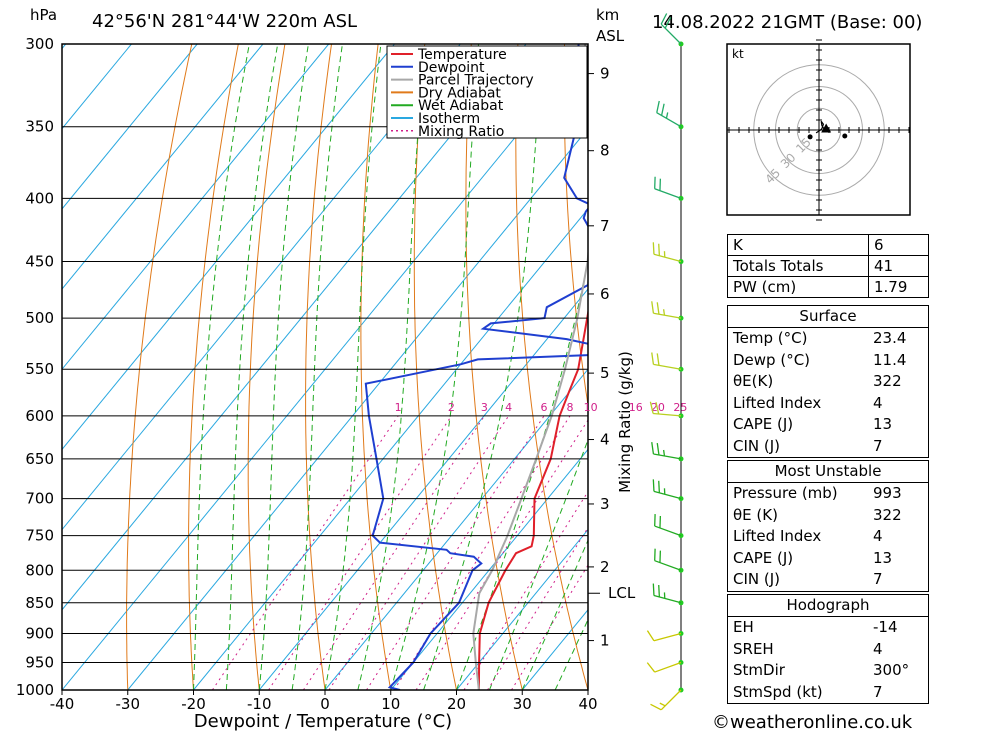 The width and height of the screenshot is (1000, 733). What do you see at coordinates (770, 338) in the screenshot?
I see `index-key: Temp (°C)` at bounding box center [770, 338].